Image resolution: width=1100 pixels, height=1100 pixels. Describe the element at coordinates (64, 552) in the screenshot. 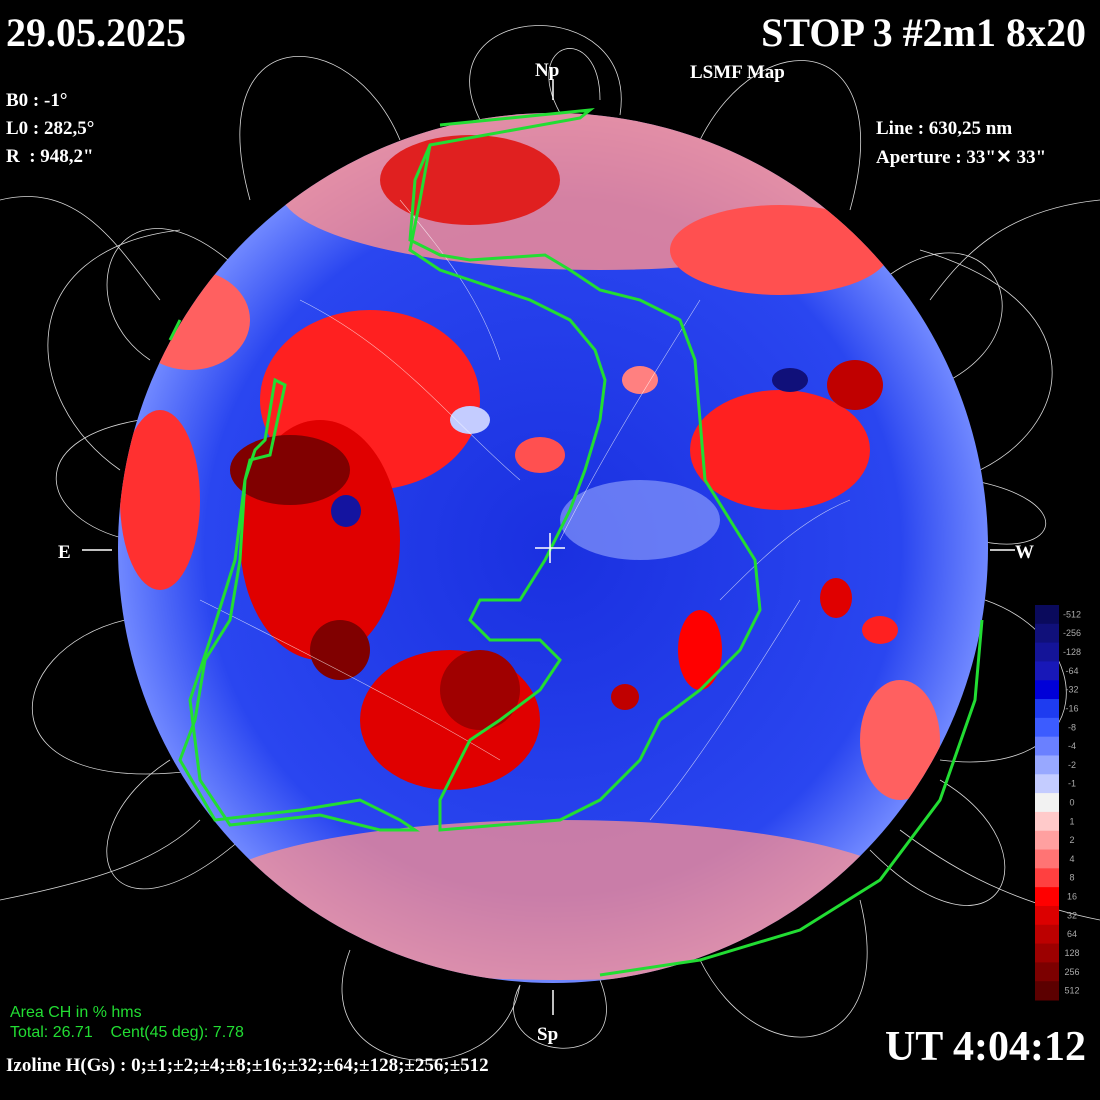

I see `east-label: E` at that location.